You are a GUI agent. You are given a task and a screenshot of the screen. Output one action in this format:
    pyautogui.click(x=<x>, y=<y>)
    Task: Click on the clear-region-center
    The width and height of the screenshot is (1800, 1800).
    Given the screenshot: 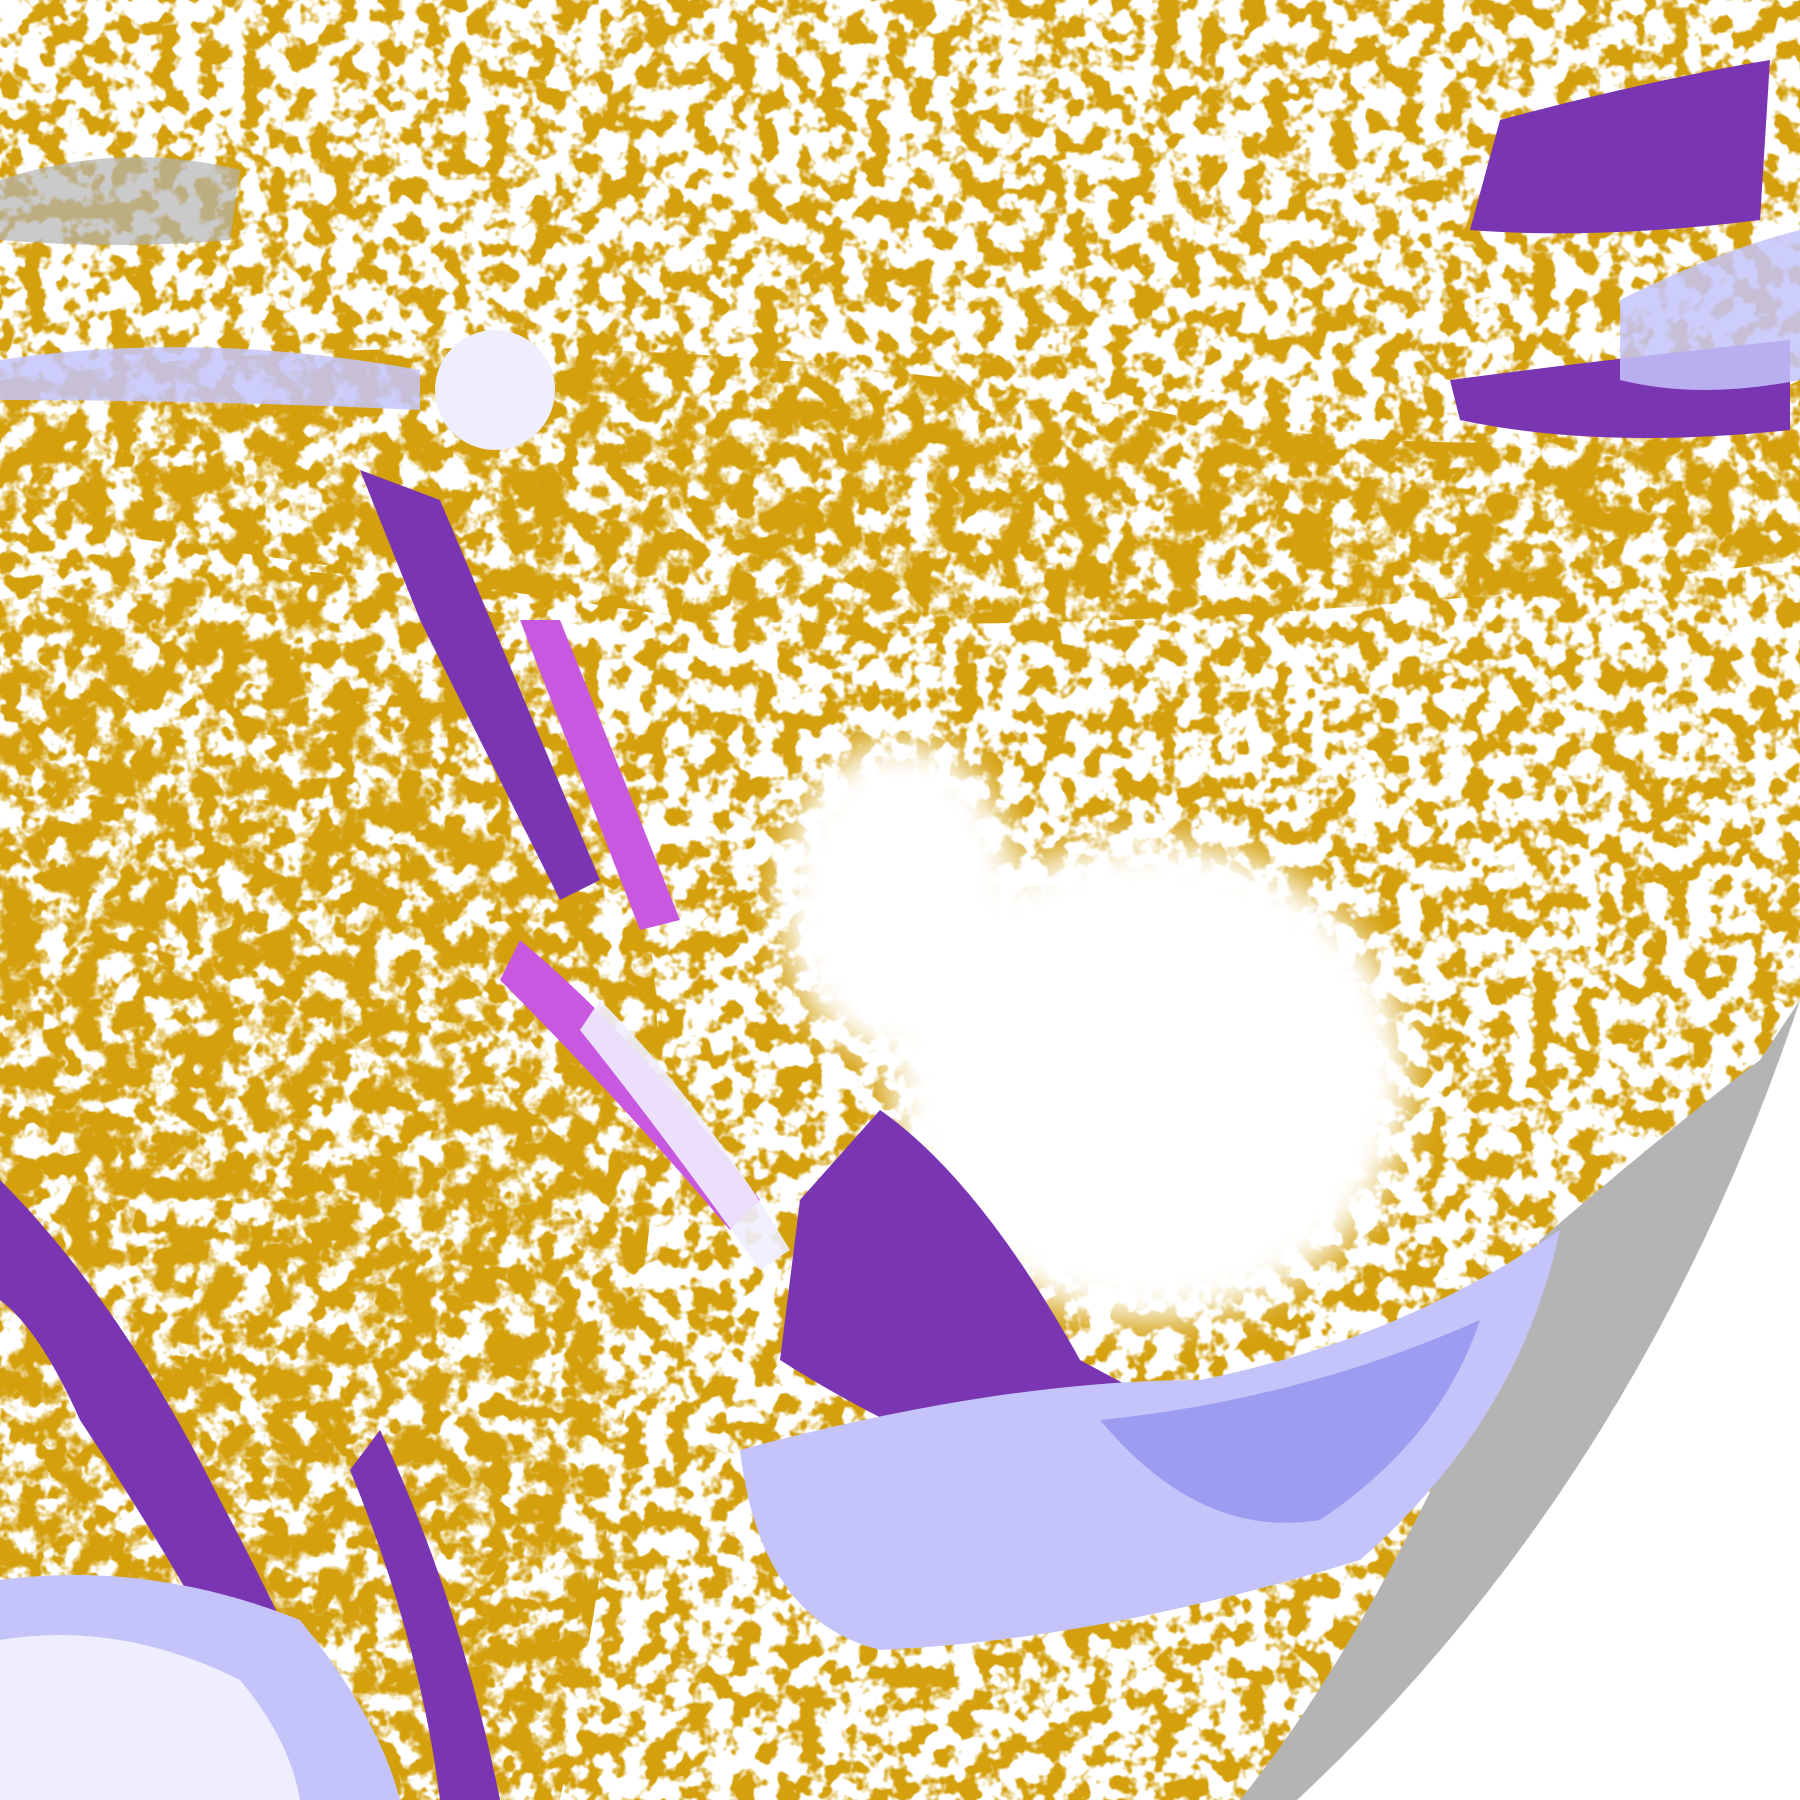 What is the action you would take?
    pyautogui.click(x=1150, y=1080)
    